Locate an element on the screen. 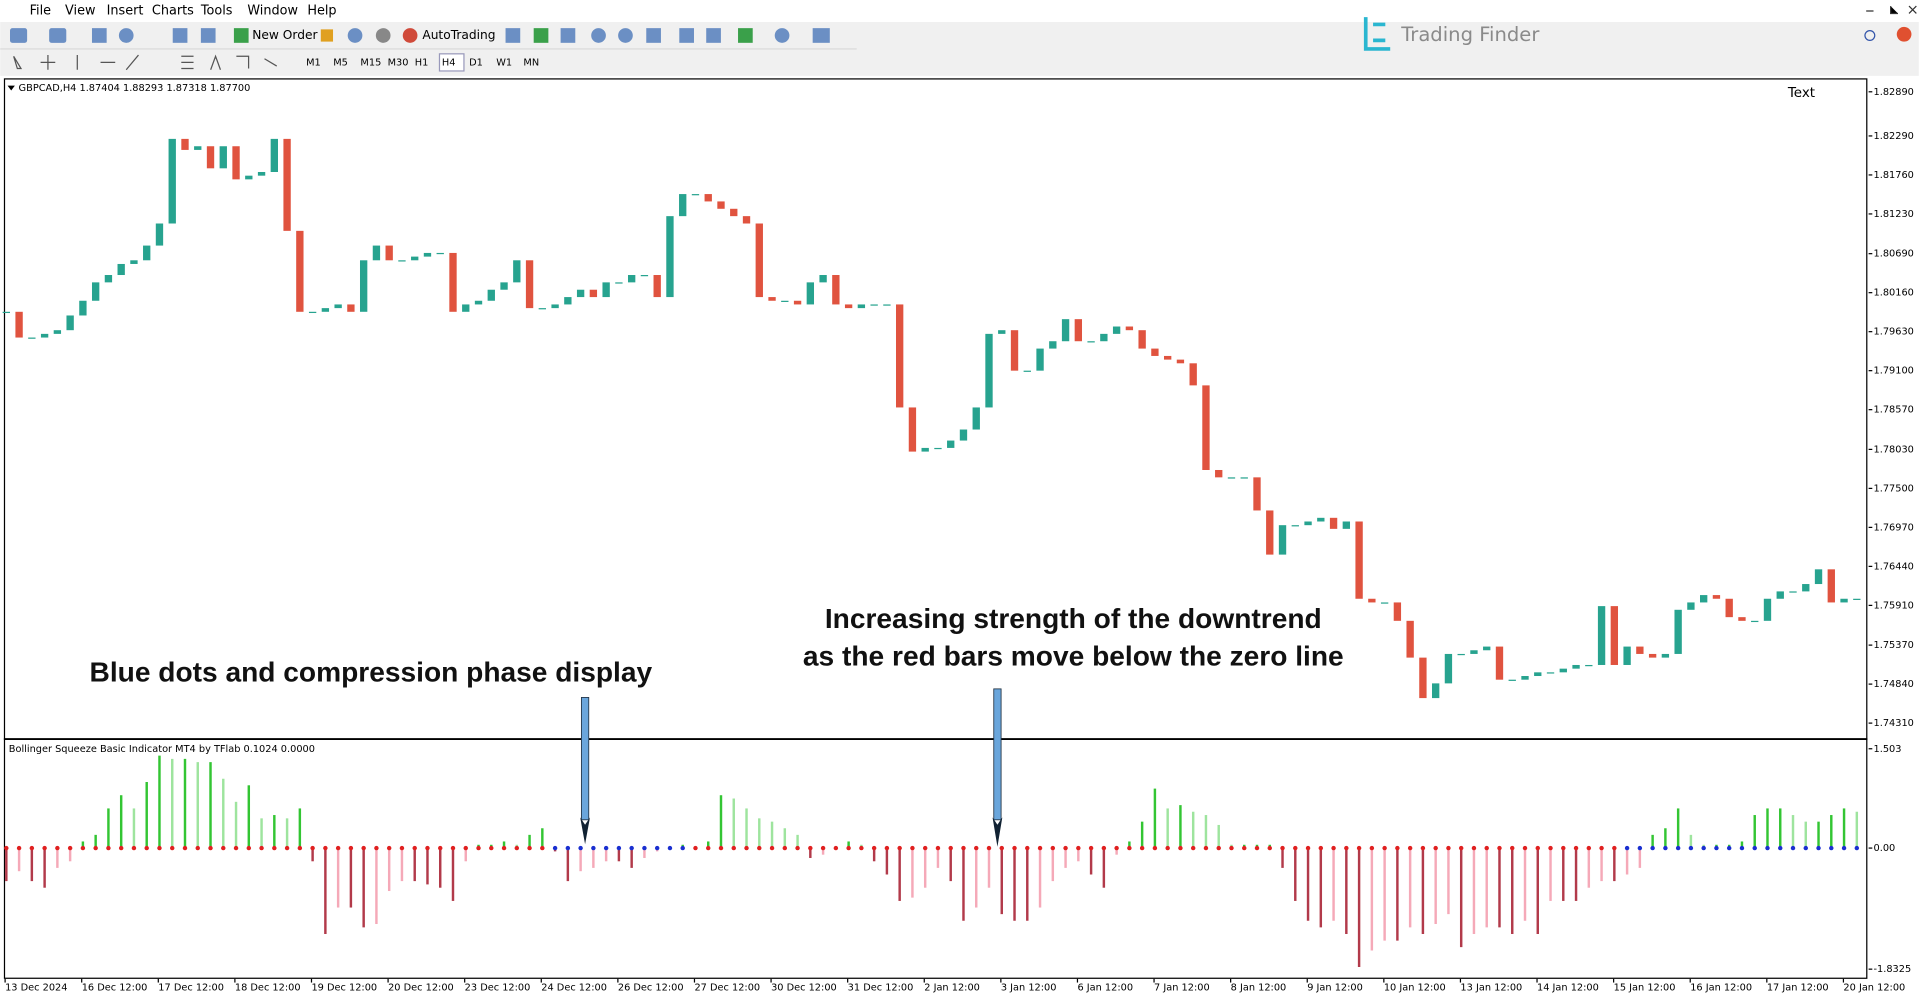  x-tick-label: 16 Jan 12:00 is located at coordinates (1721, 987).